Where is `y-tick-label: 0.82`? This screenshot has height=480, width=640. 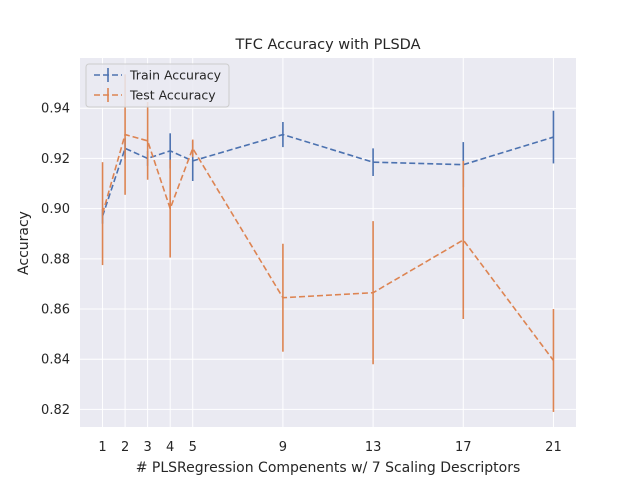
y-tick-label: 0.82 is located at coordinates (55, 410).